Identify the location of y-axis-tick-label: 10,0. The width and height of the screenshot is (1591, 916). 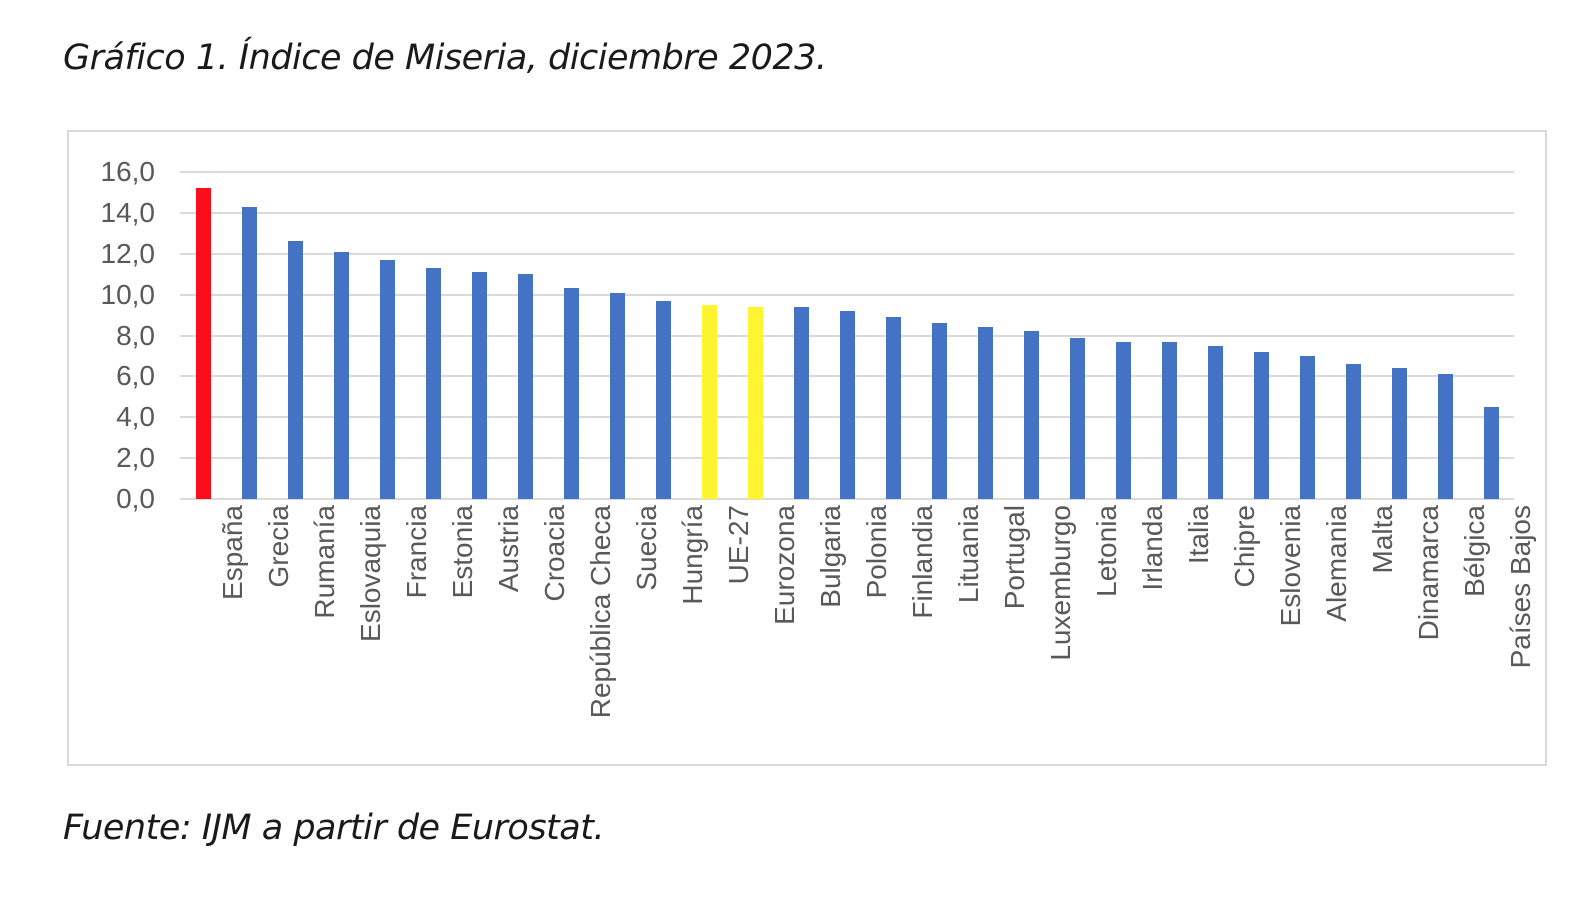
(128, 294).